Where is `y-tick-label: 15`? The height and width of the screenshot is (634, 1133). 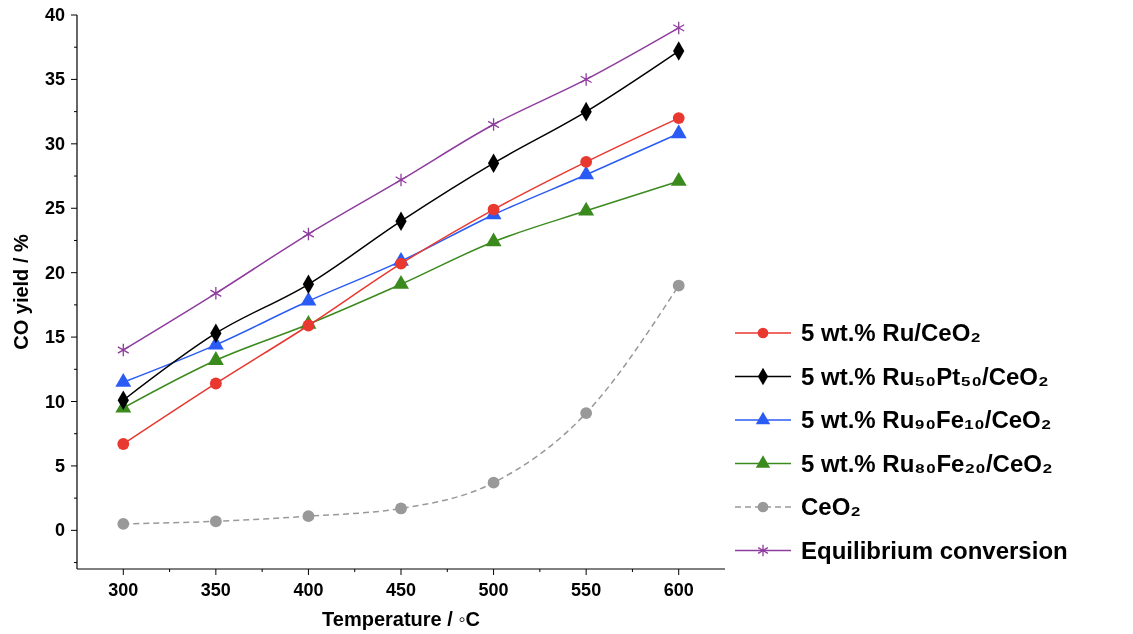
y-tick-label: 15 is located at coordinates (54, 337).